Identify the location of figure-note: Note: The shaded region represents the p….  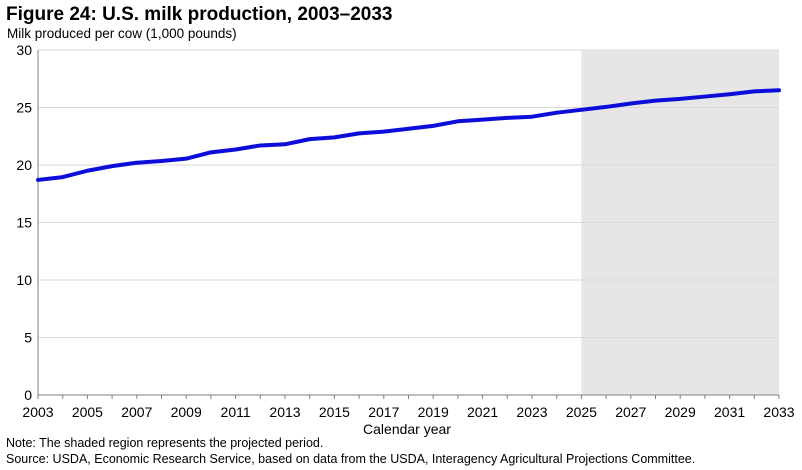
(165, 443).